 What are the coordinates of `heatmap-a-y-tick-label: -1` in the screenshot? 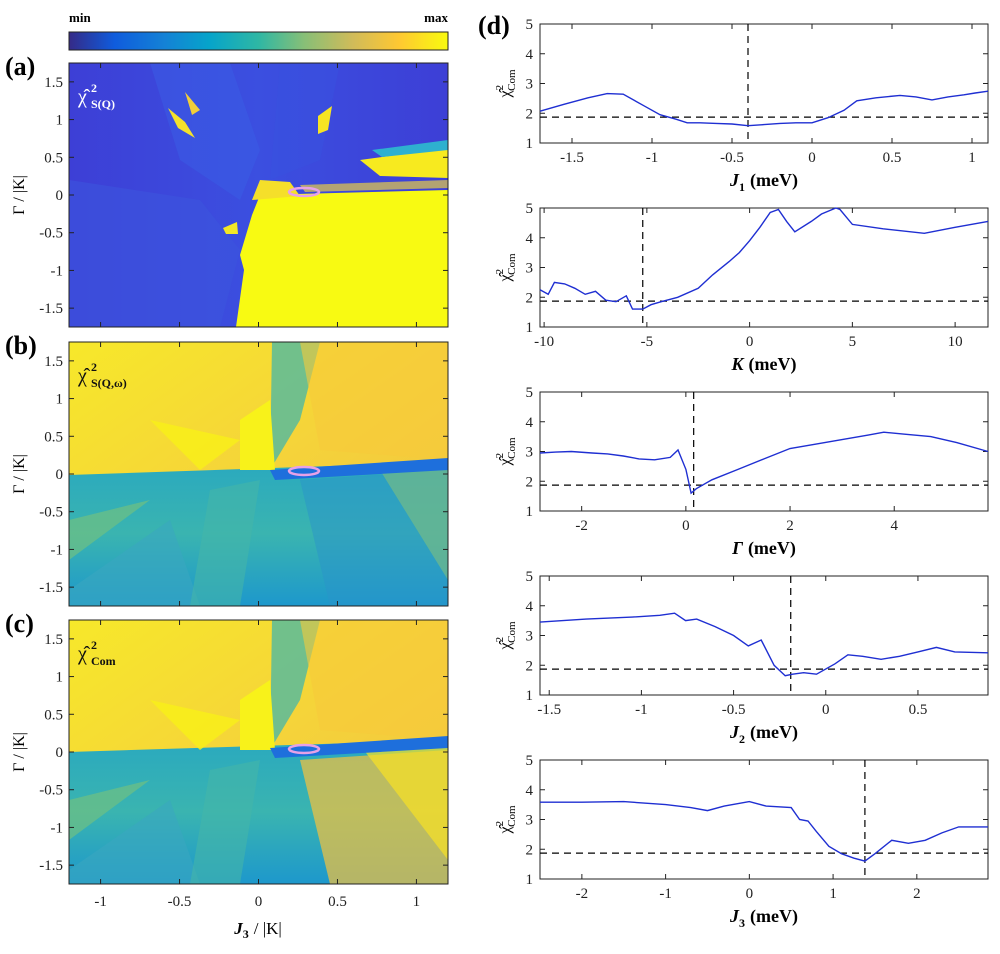 It's located at (57, 271).